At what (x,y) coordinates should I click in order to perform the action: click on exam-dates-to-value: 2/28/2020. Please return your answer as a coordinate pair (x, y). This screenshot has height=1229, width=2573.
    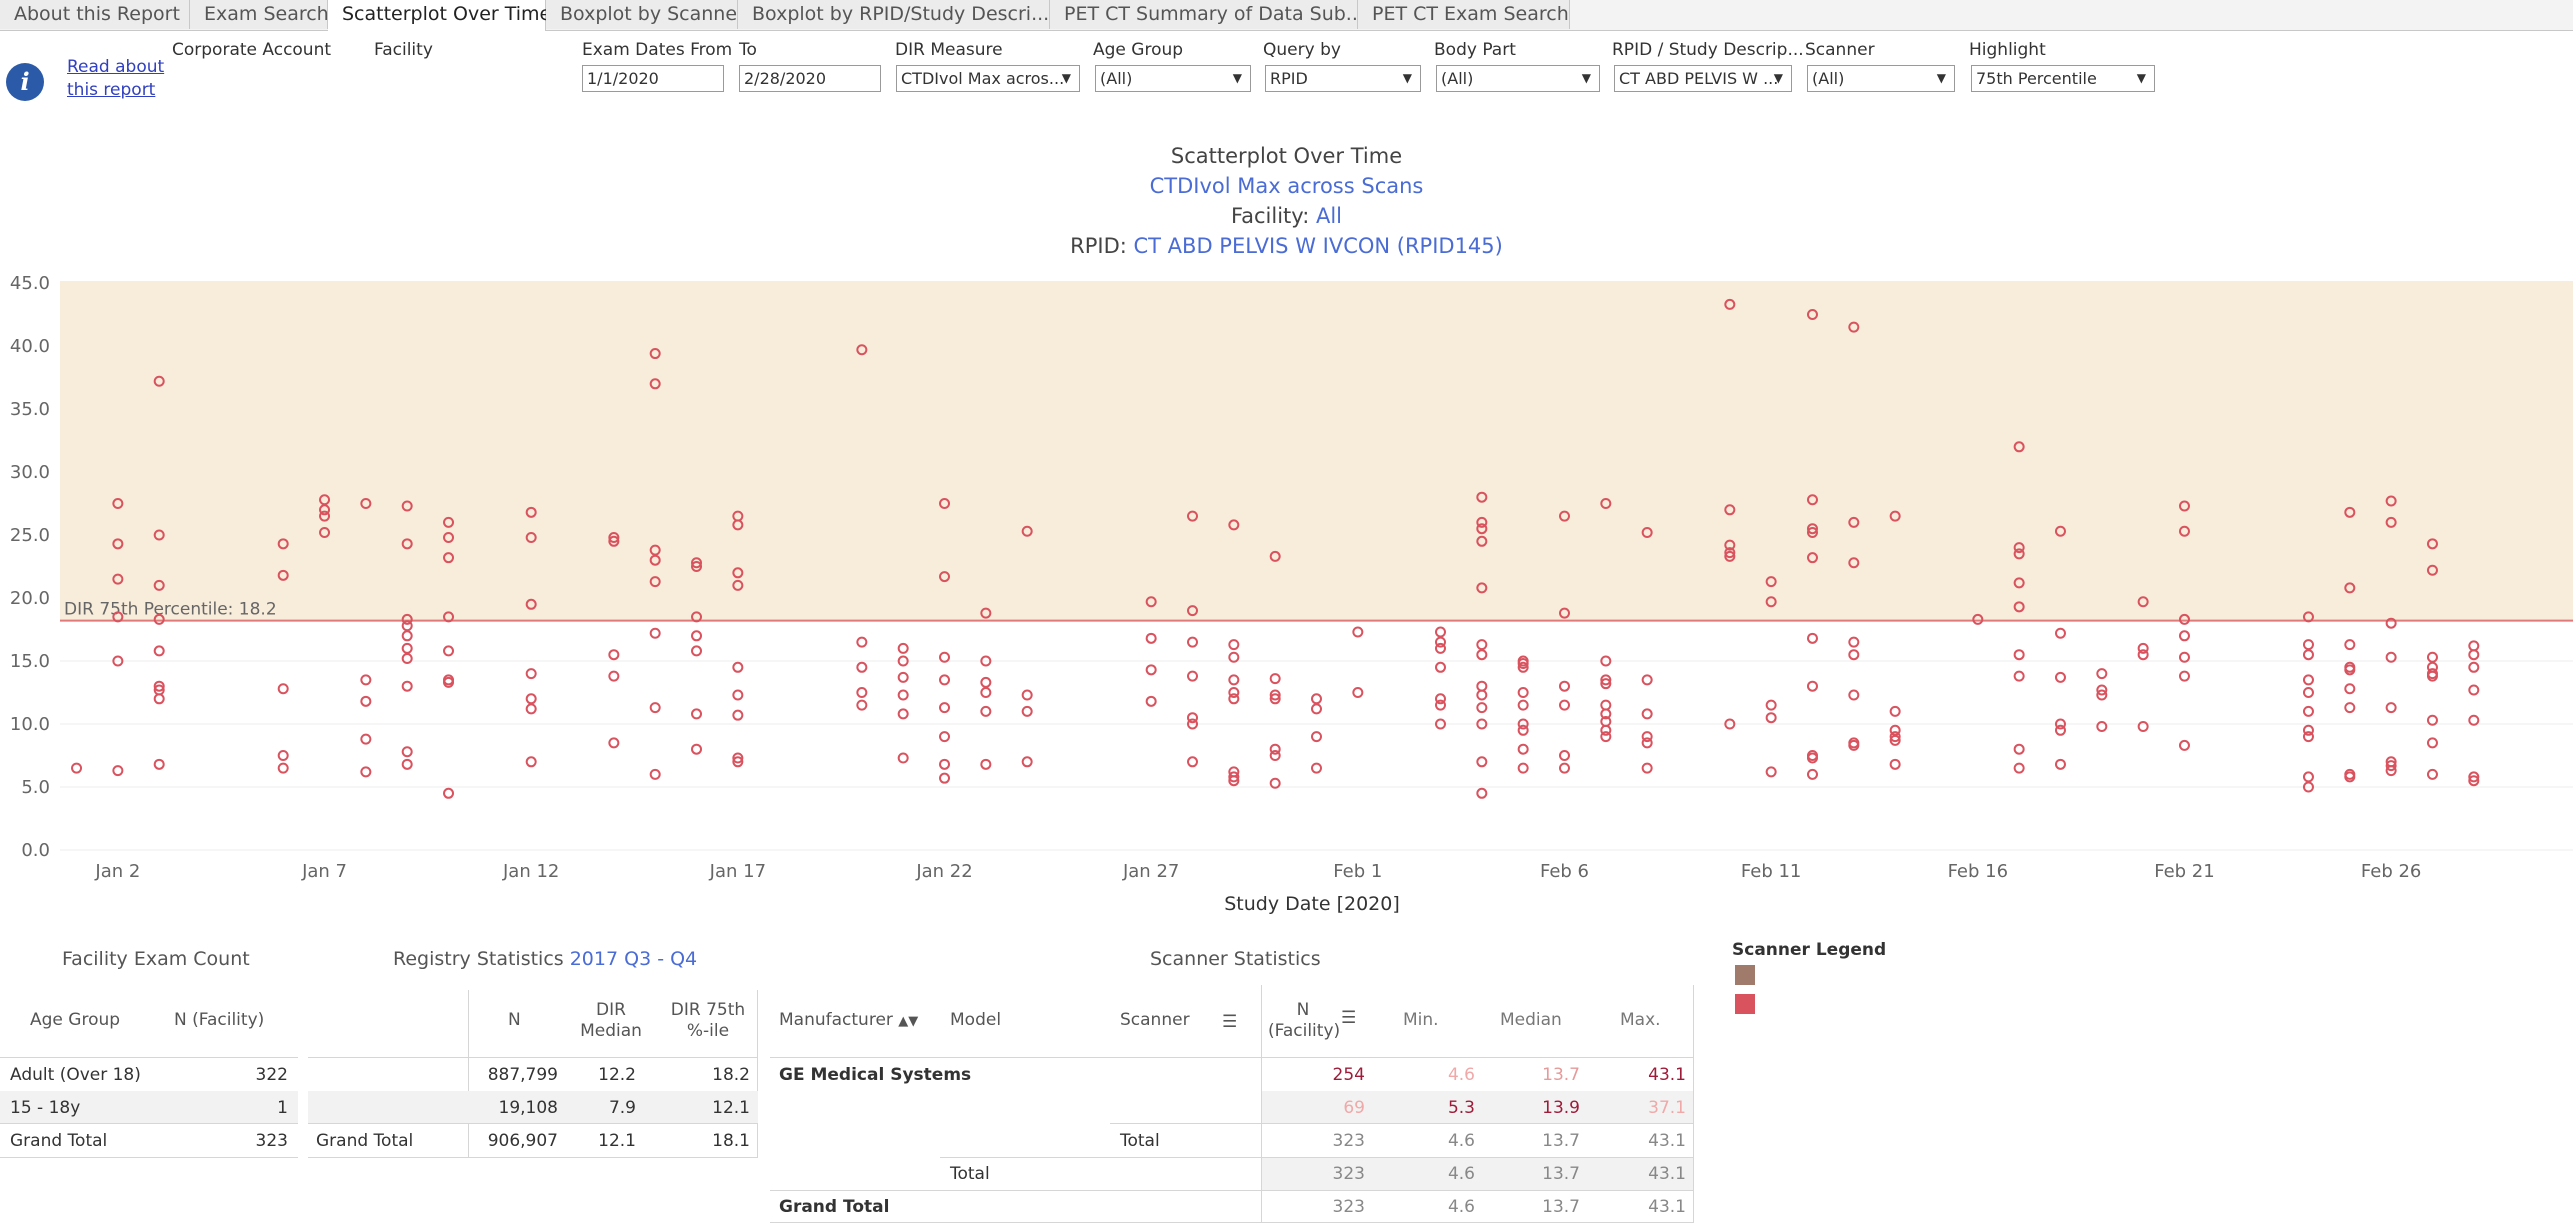
    Looking at the image, I should click on (785, 78).